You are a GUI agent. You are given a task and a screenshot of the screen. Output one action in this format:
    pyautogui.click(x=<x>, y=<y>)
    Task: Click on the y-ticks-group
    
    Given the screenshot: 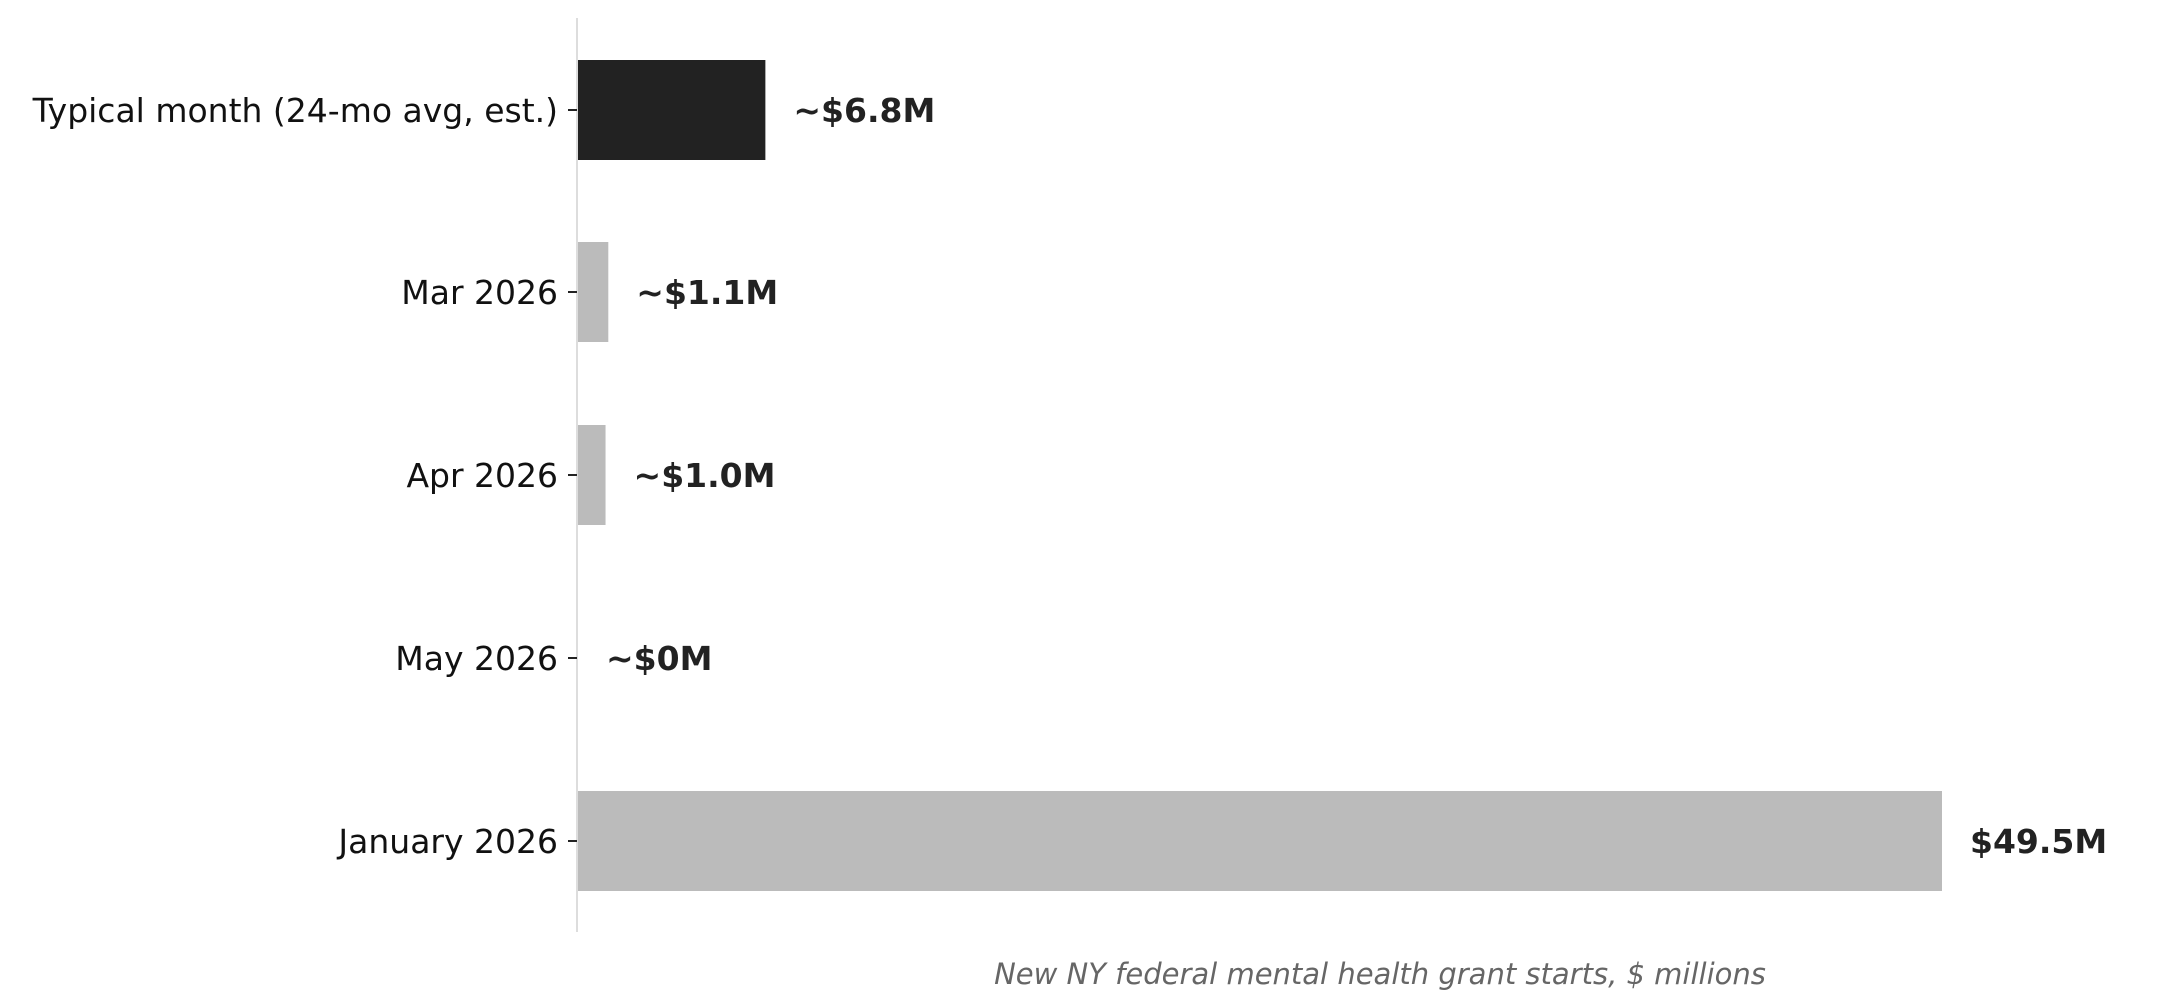 What is the action you would take?
    pyautogui.click(x=572, y=475)
    